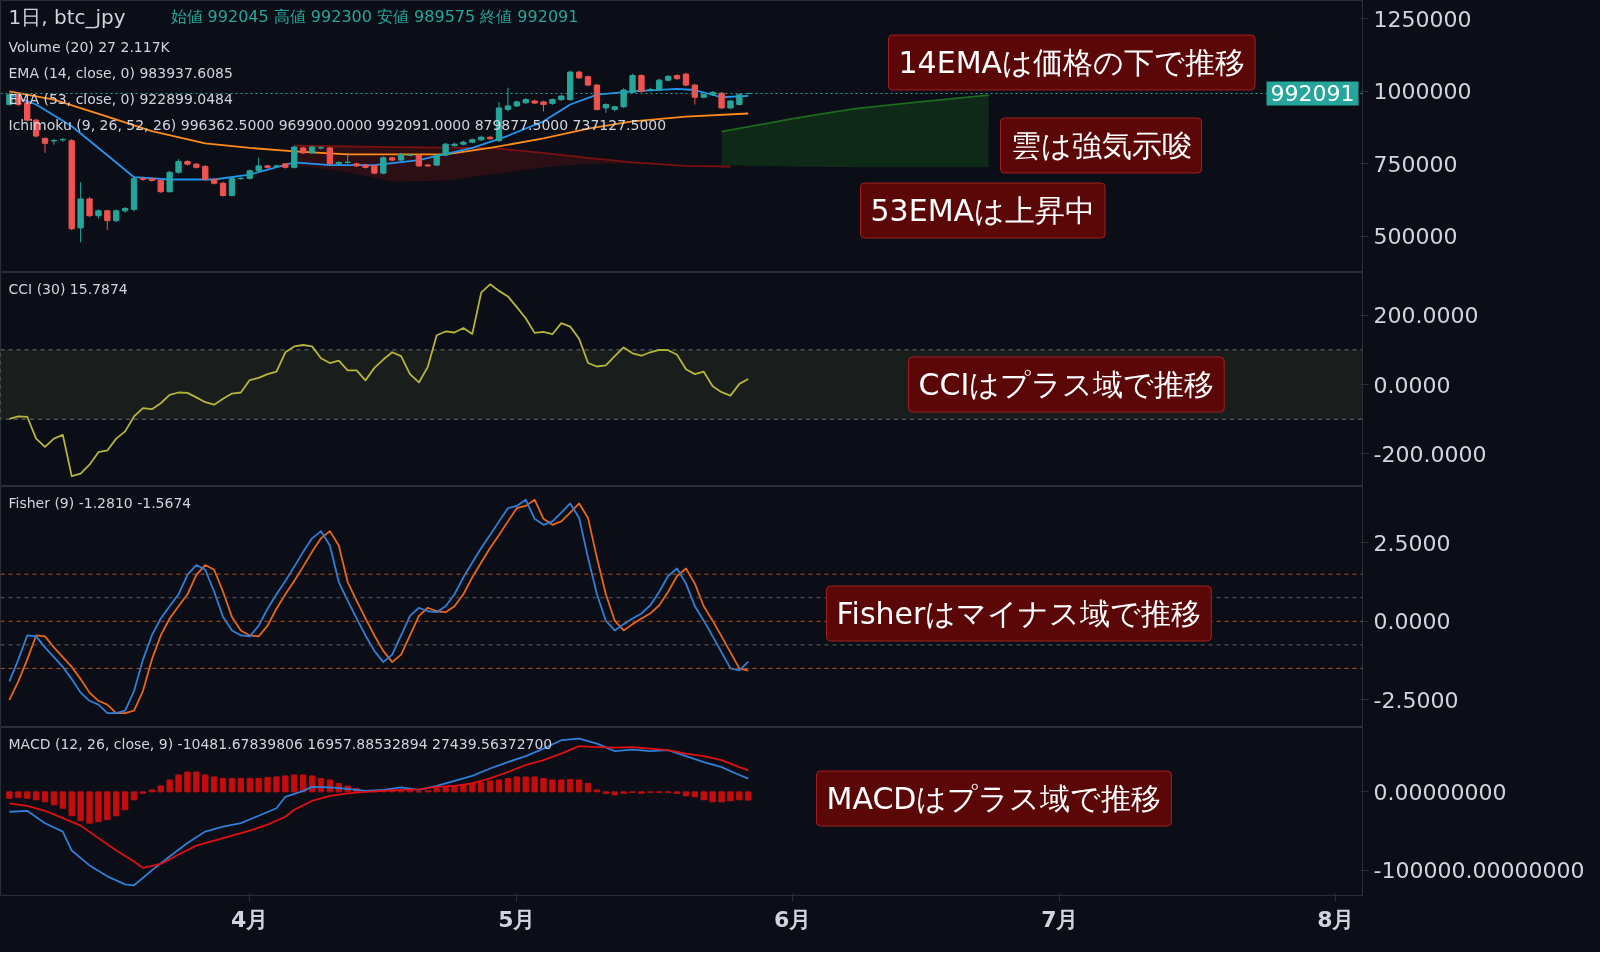 Image resolution: width=1600 pixels, height=957 pixels. I want to click on y-tick-label: 1000000, so click(1422, 92).